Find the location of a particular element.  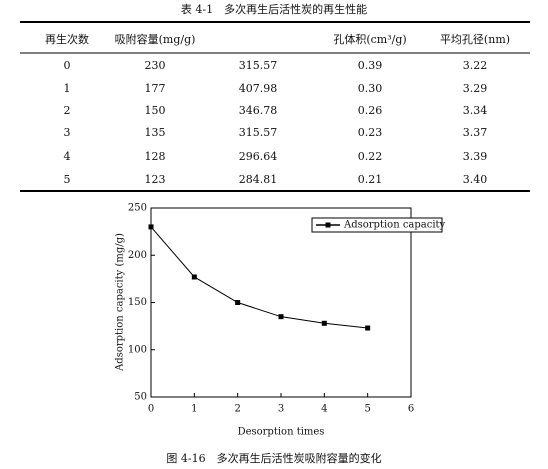

table-cell: 150 is located at coordinates (155, 110).